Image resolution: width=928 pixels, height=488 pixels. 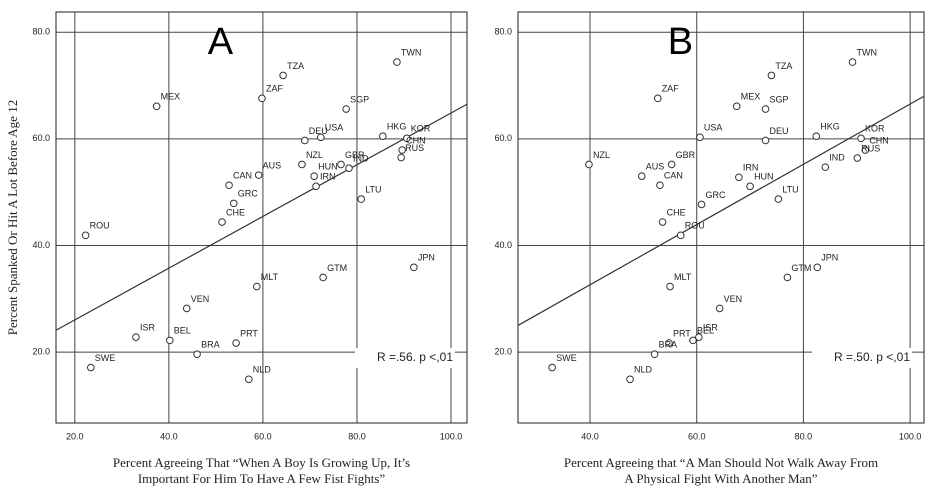 What do you see at coordinates (503, 351) in the screenshot?
I see `y-tick-label: 20.0` at bounding box center [503, 351].